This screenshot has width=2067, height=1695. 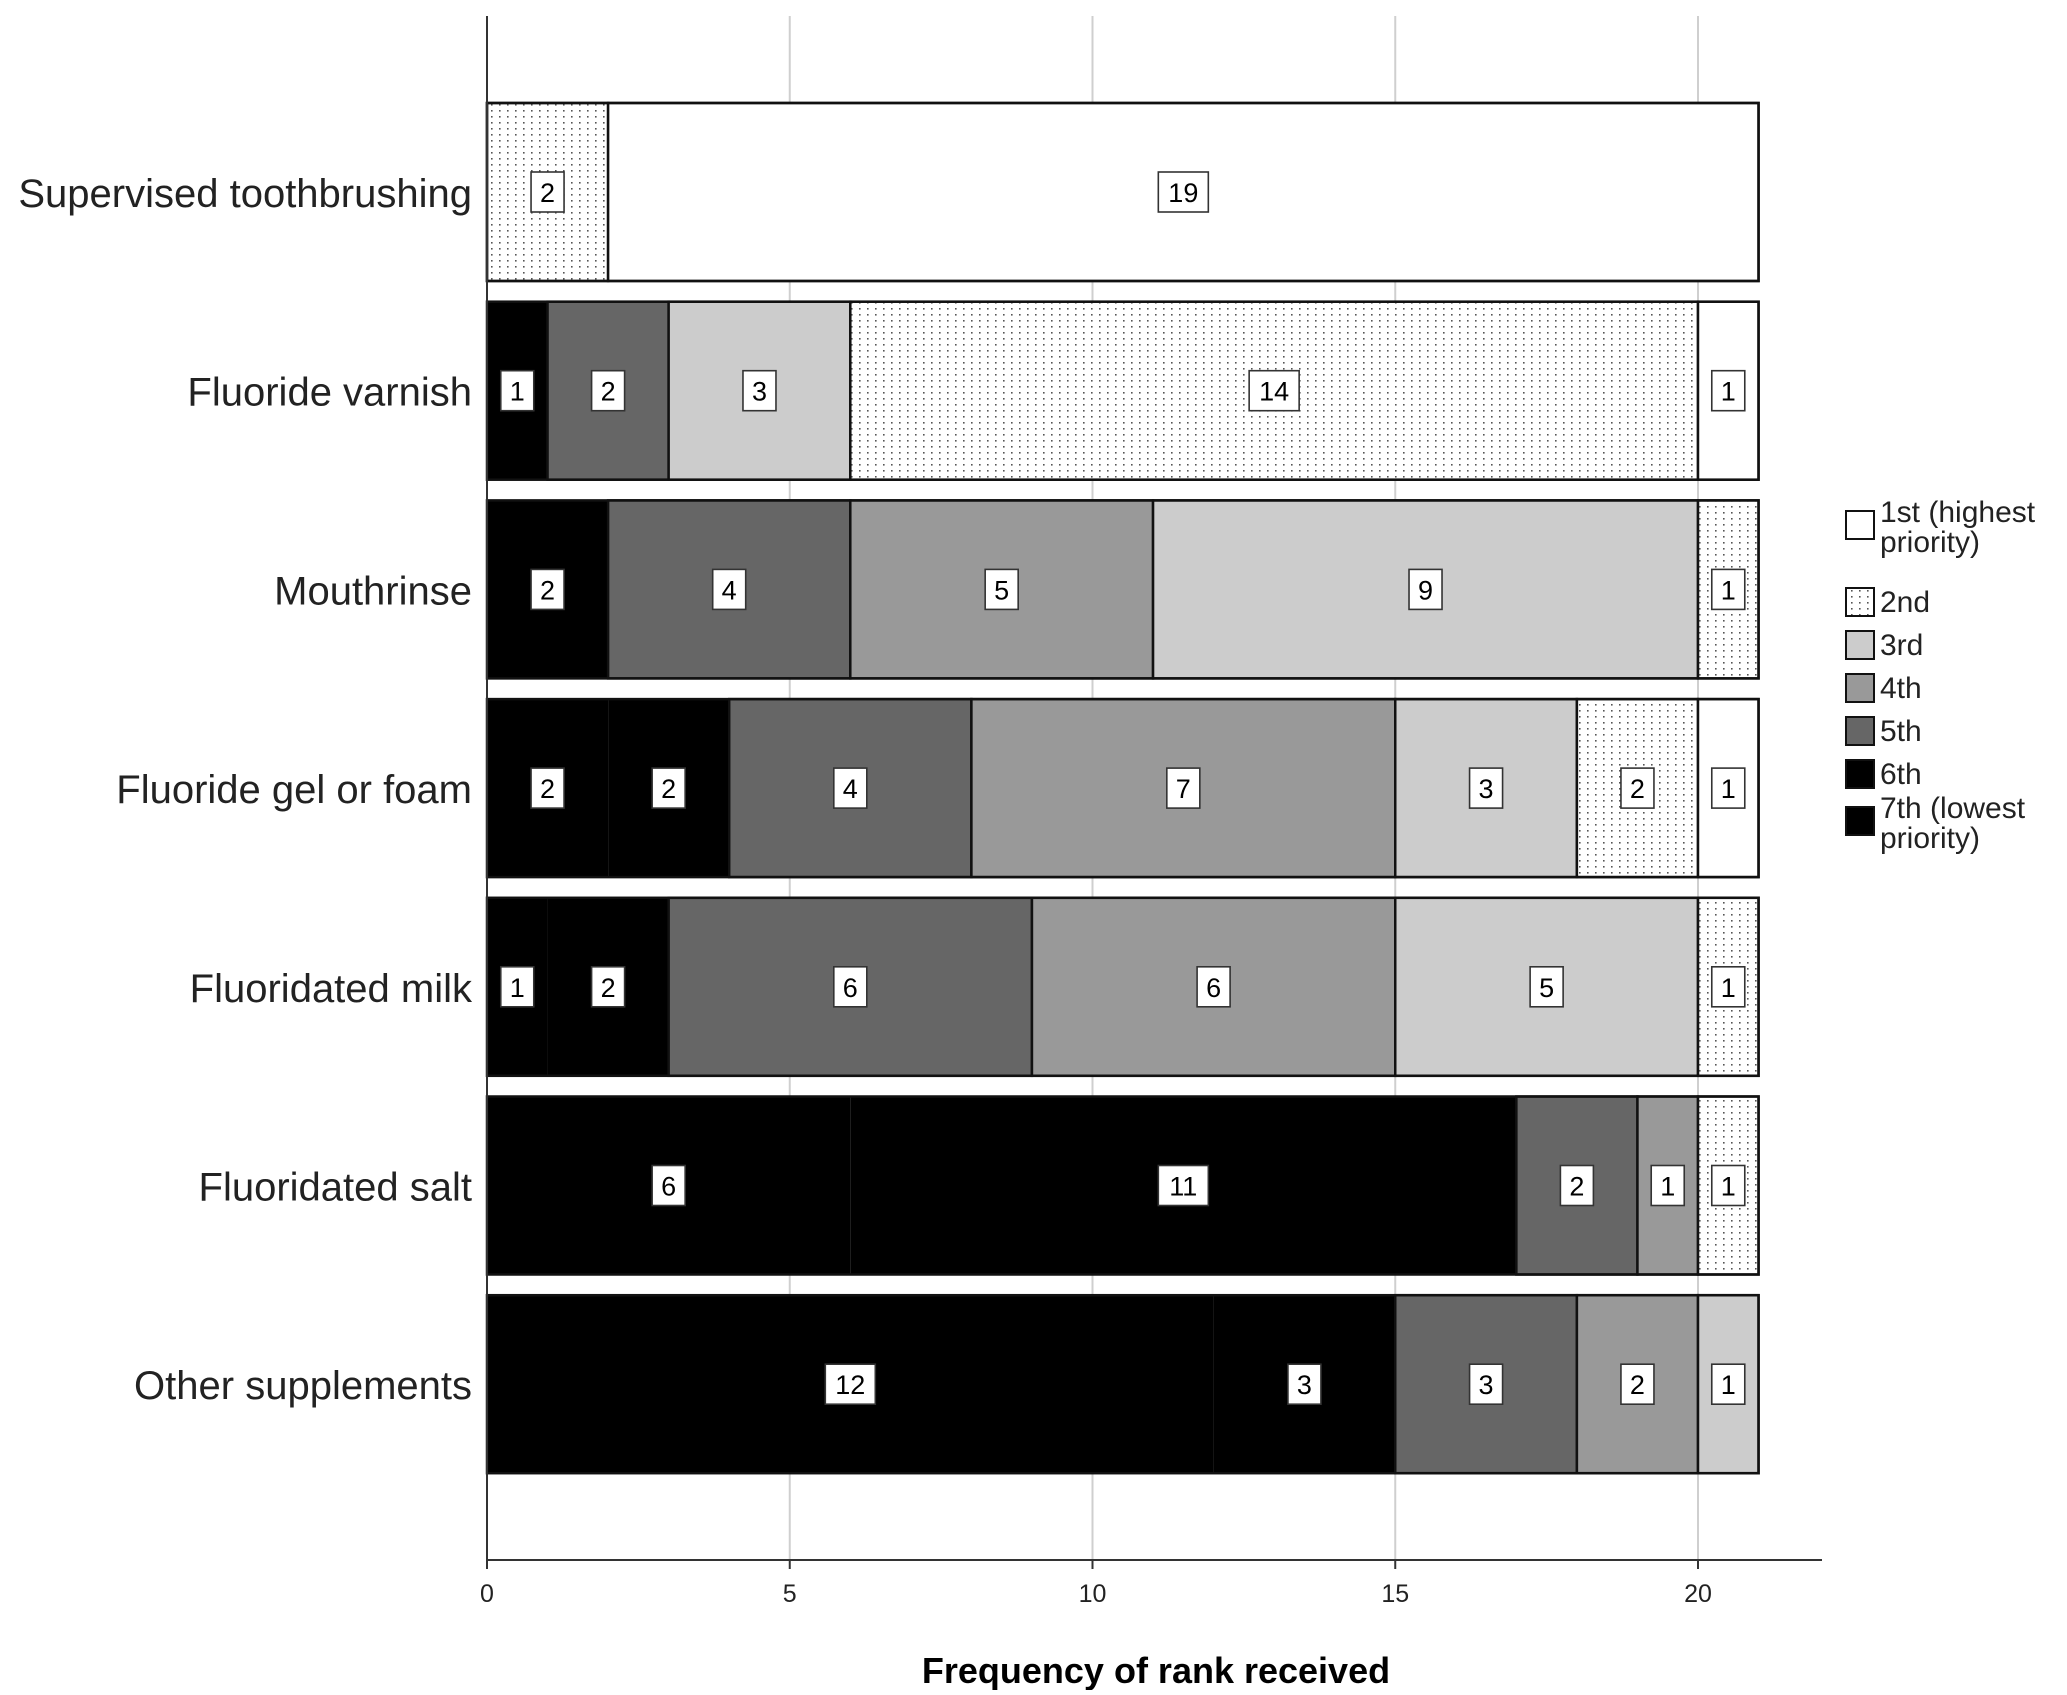 I want to click on legend-item-2nd: 2nd, so click(x=1887, y=602).